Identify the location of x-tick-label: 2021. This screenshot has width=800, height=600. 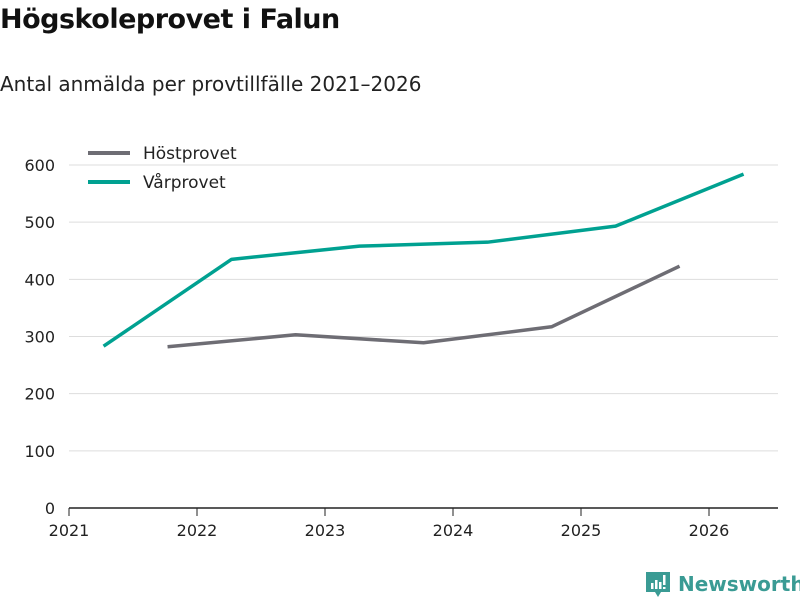
(69, 530).